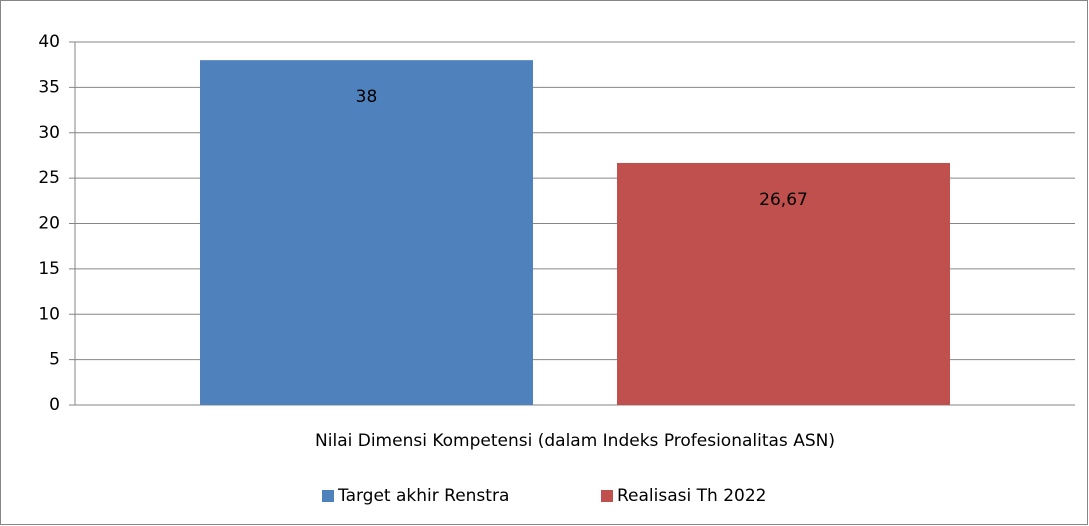  Describe the element at coordinates (49, 269) in the screenshot. I see `y-tick-label: 15` at that location.